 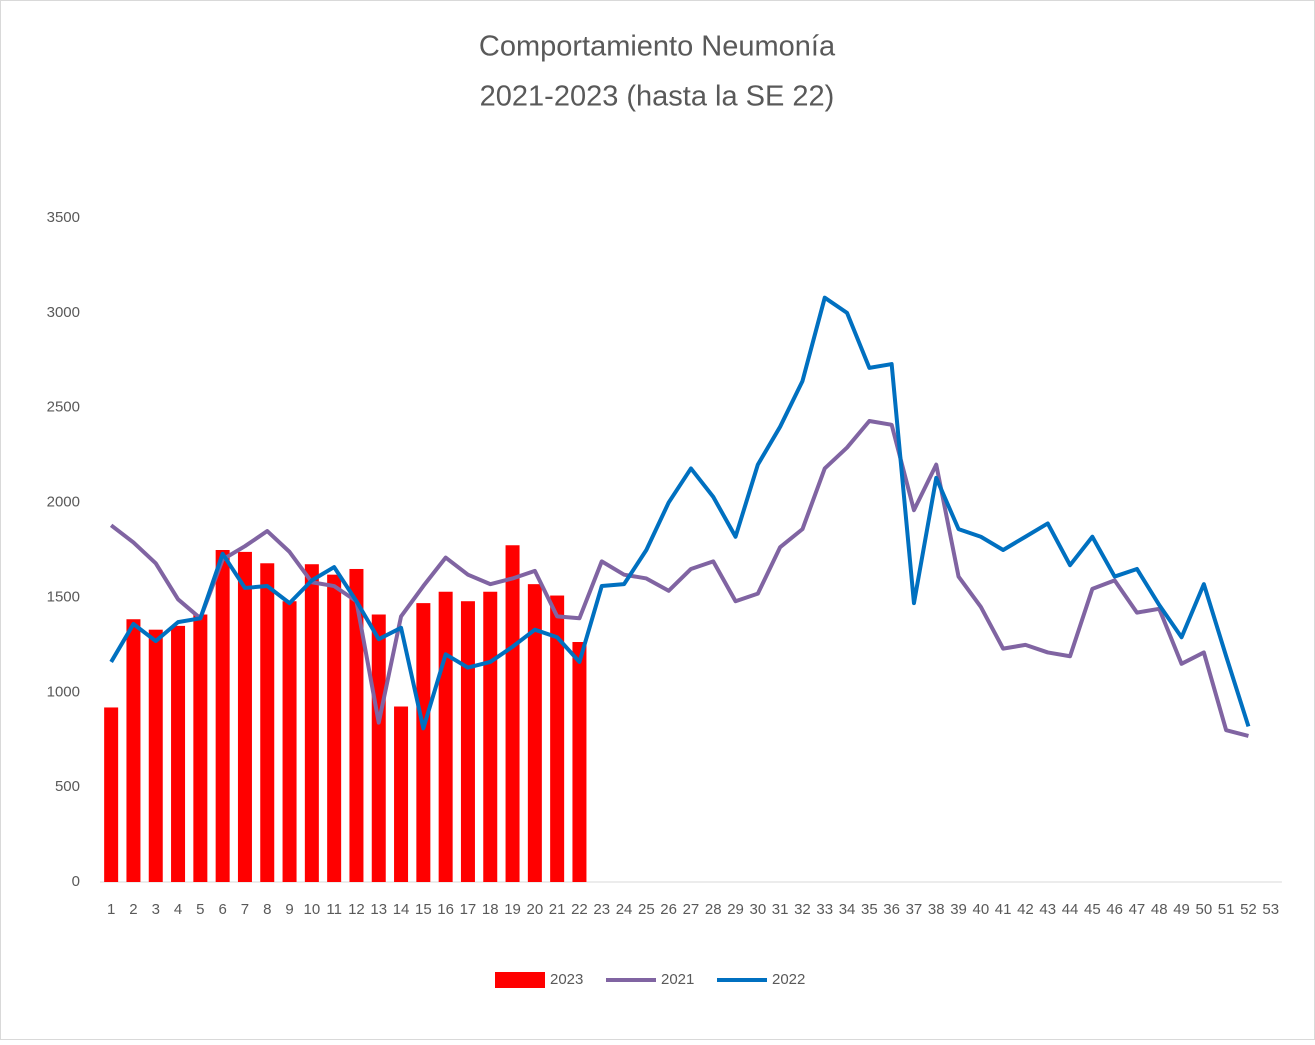 What do you see at coordinates (758, 909) in the screenshot?
I see `x-tick-label: 30` at bounding box center [758, 909].